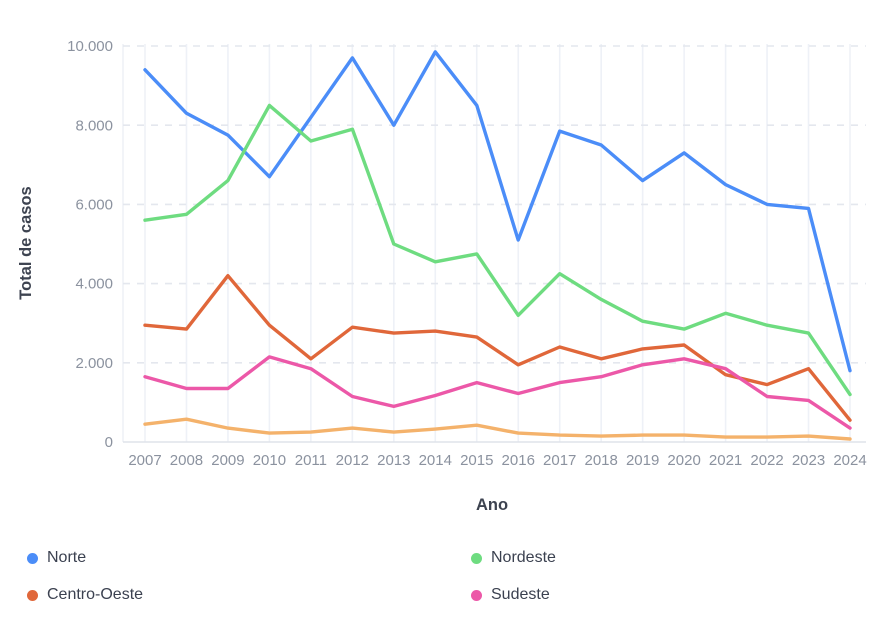 This screenshot has width=877, height=619. Describe the element at coordinates (352, 460) in the screenshot. I see `x-tick-label: 2012` at that location.